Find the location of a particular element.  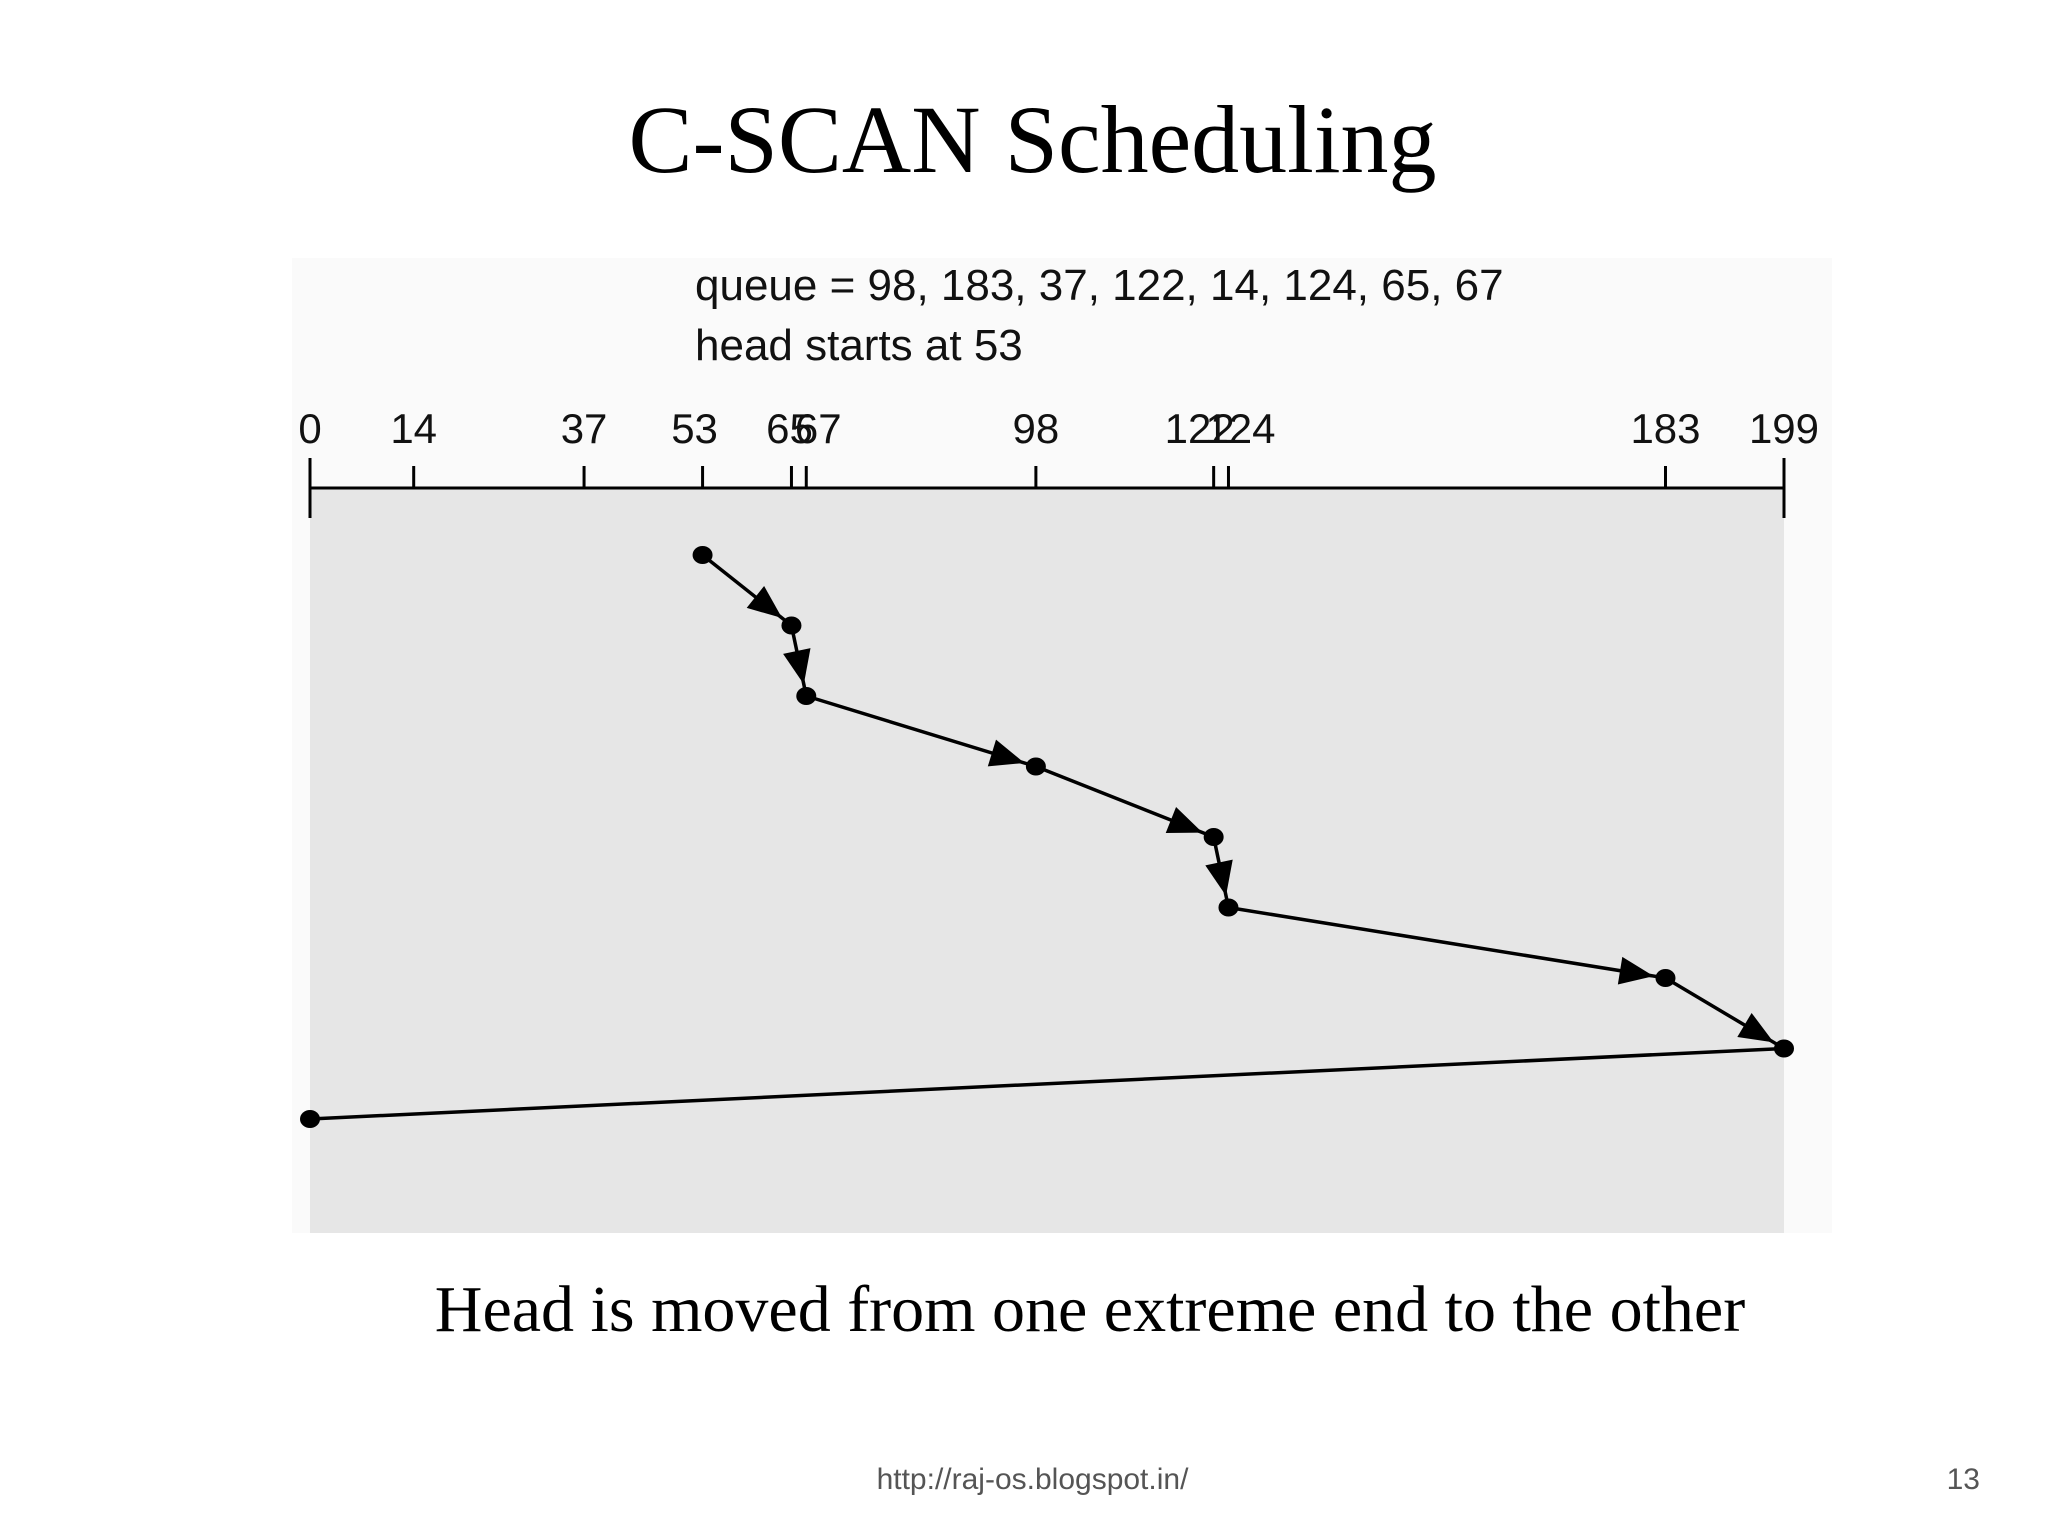

track-label: 67 is located at coordinates (818, 428).